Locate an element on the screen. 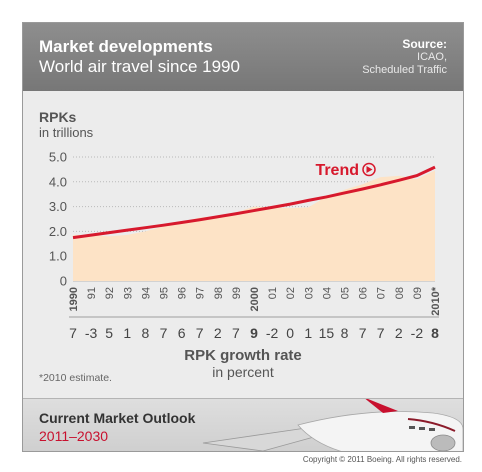 Image resolution: width=482 pixels, height=472 pixels. footer-title: Current Market Outlook is located at coordinates (117, 418).